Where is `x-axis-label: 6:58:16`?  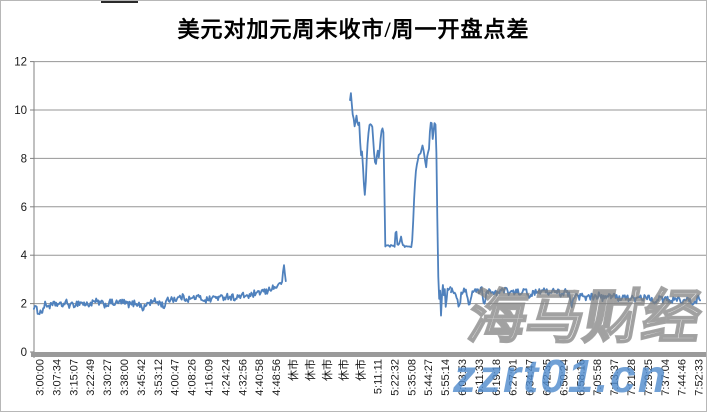
x-axis-label: 6:58:16 is located at coordinates (581, 377).